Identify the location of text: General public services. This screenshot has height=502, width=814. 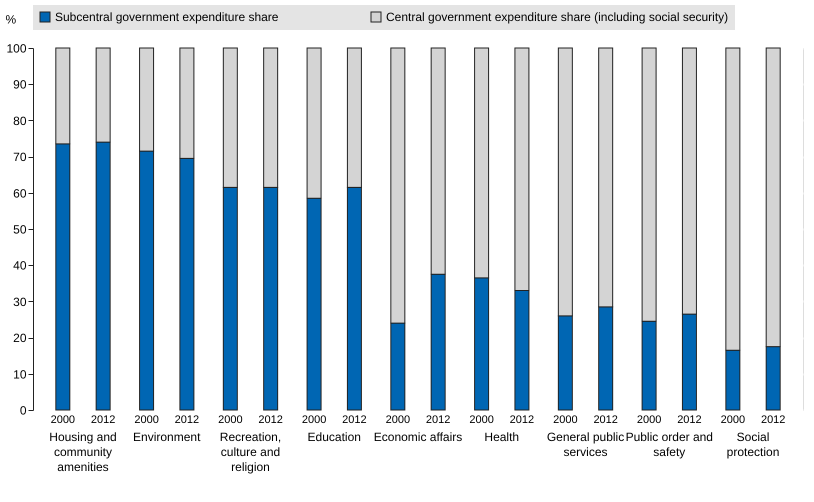
(585, 444).